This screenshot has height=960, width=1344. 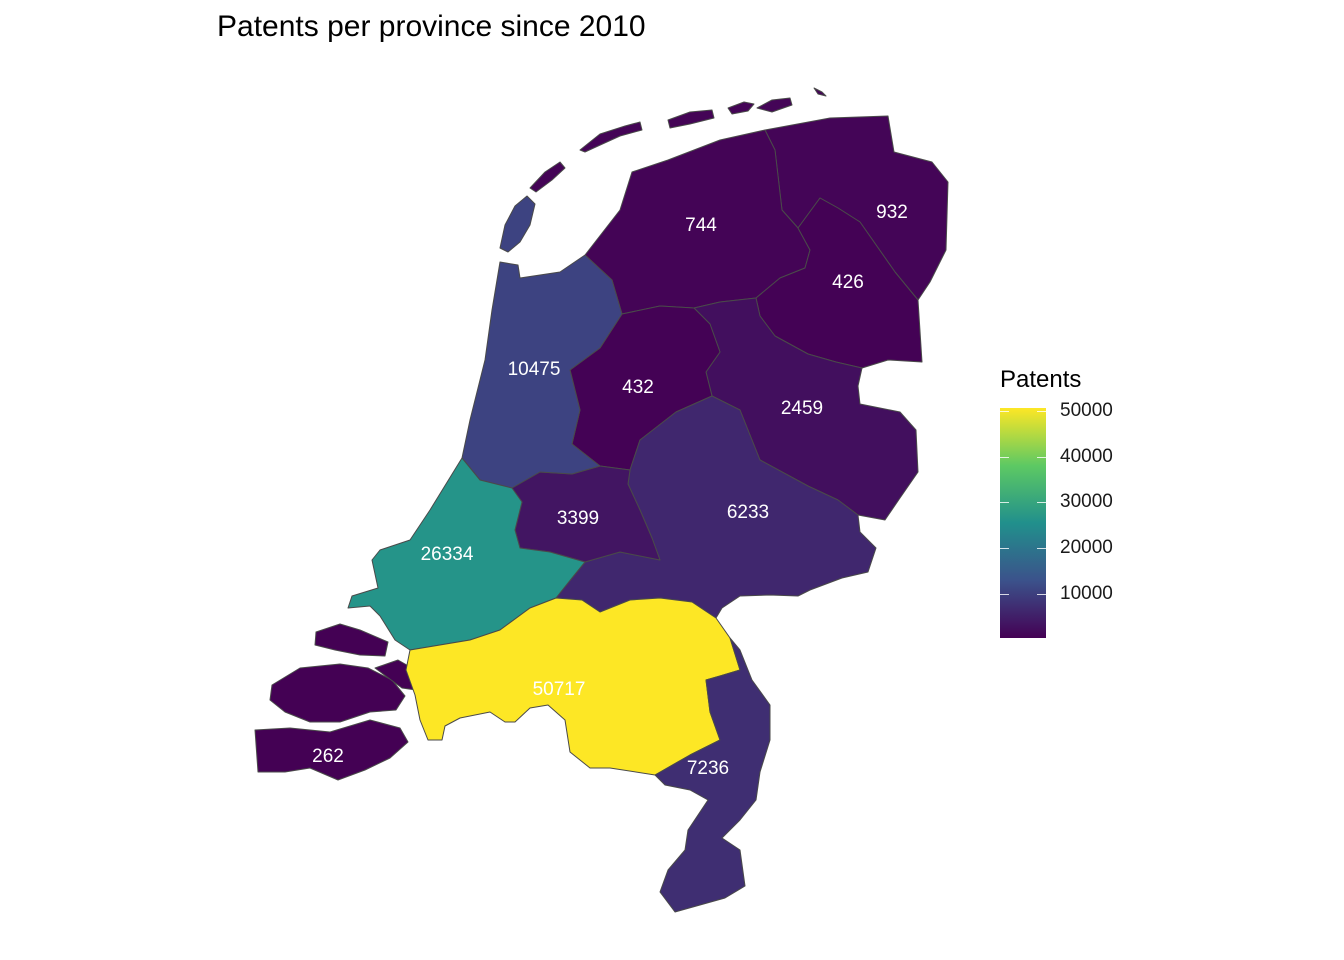 What do you see at coordinates (1041, 379) in the screenshot?
I see `legend-title: Patents` at bounding box center [1041, 379].